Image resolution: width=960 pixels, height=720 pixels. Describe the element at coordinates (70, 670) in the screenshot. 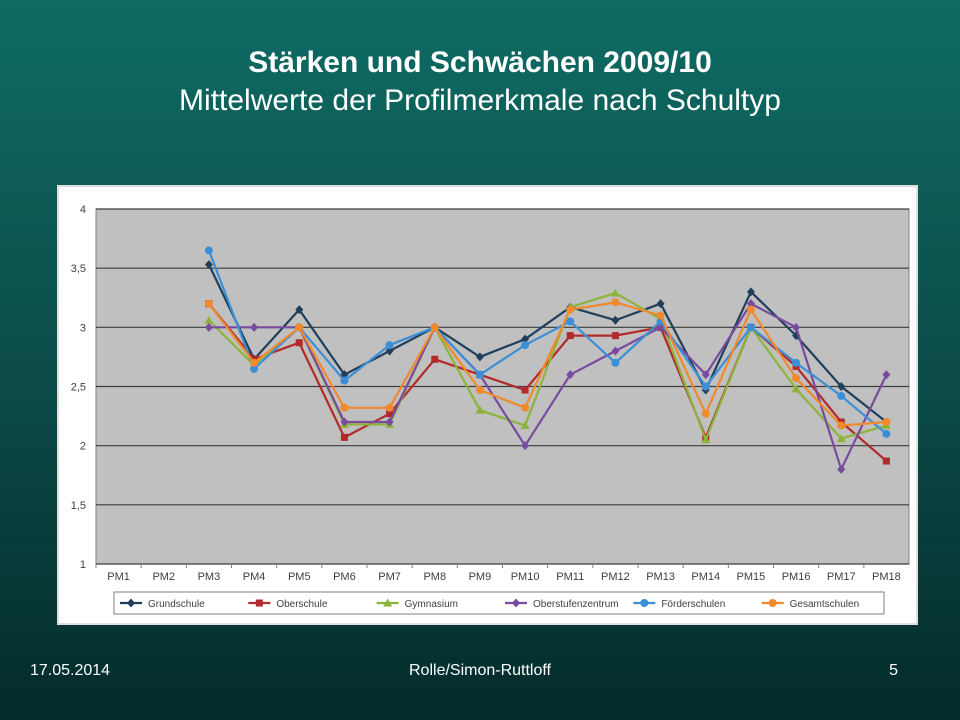

I see `footer-date: 17.05.2014` at that location.